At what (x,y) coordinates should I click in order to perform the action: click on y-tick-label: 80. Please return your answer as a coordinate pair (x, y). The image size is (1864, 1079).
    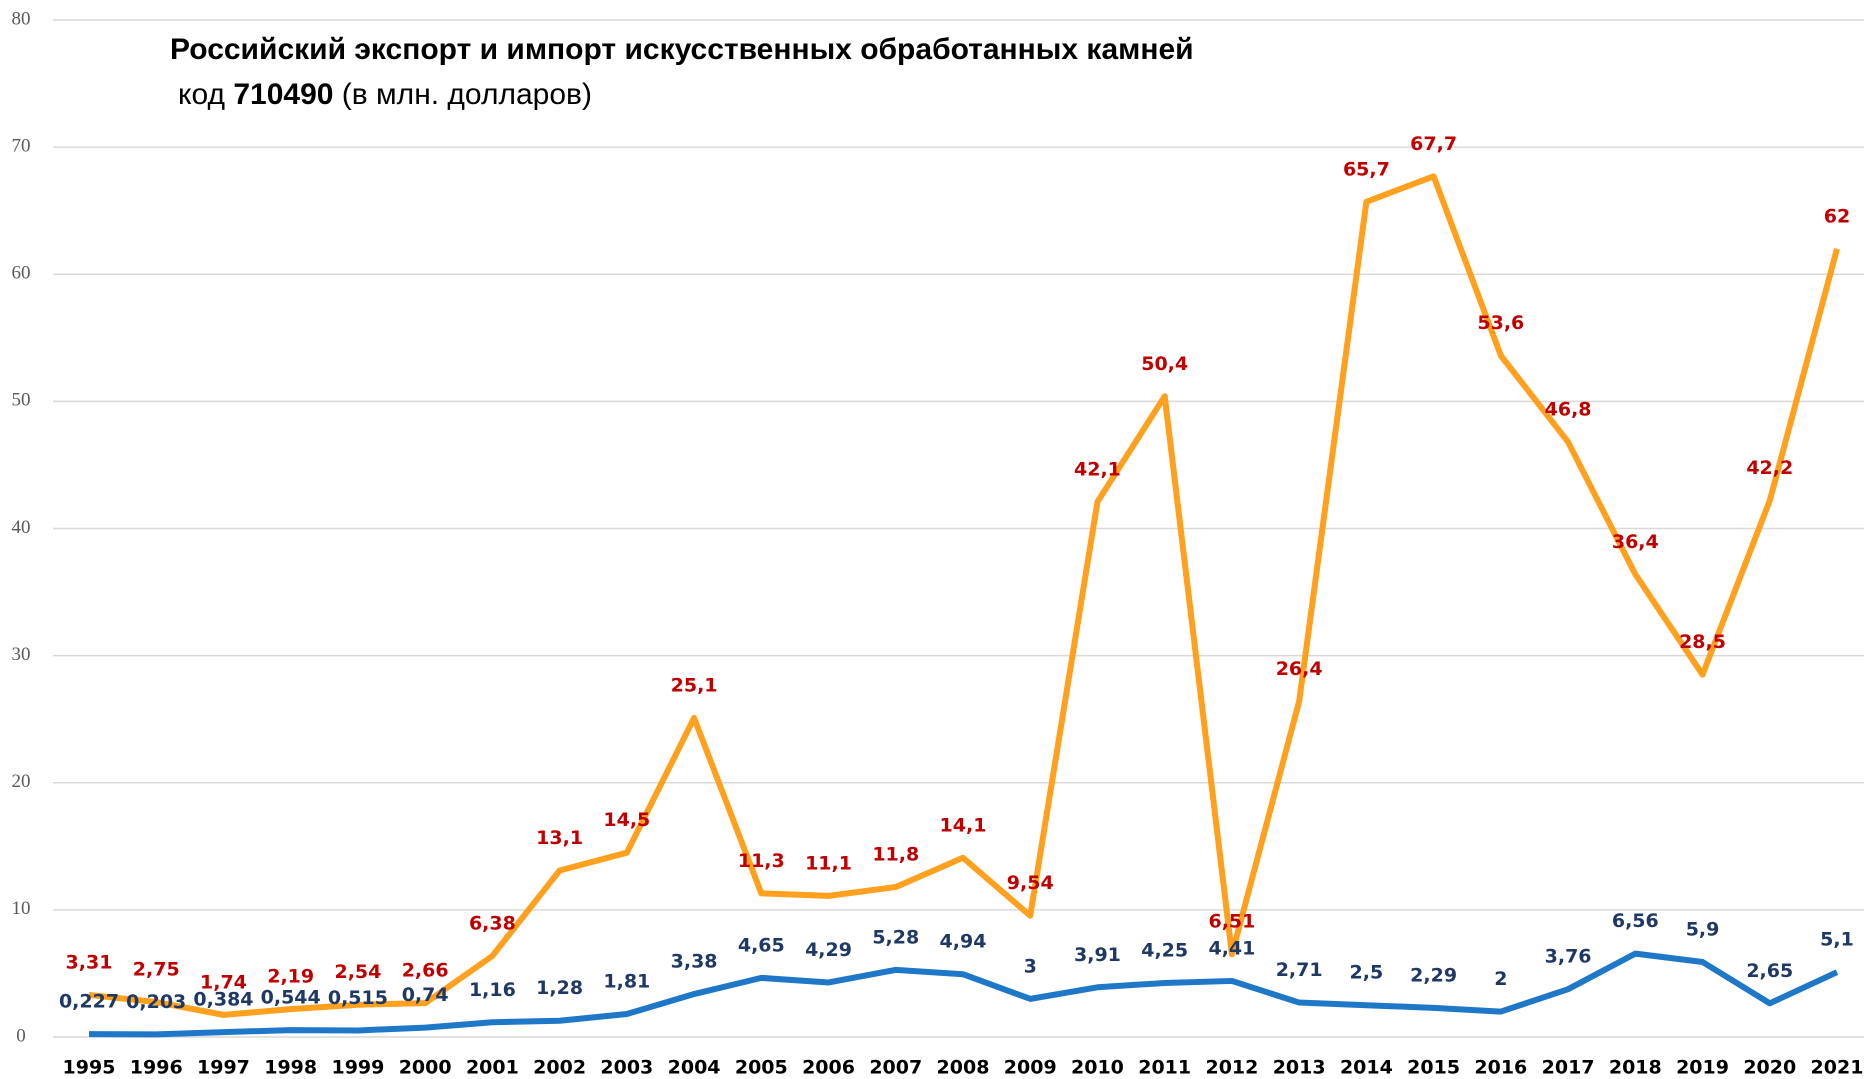
    Looking at the image, I should click on (21, 18).